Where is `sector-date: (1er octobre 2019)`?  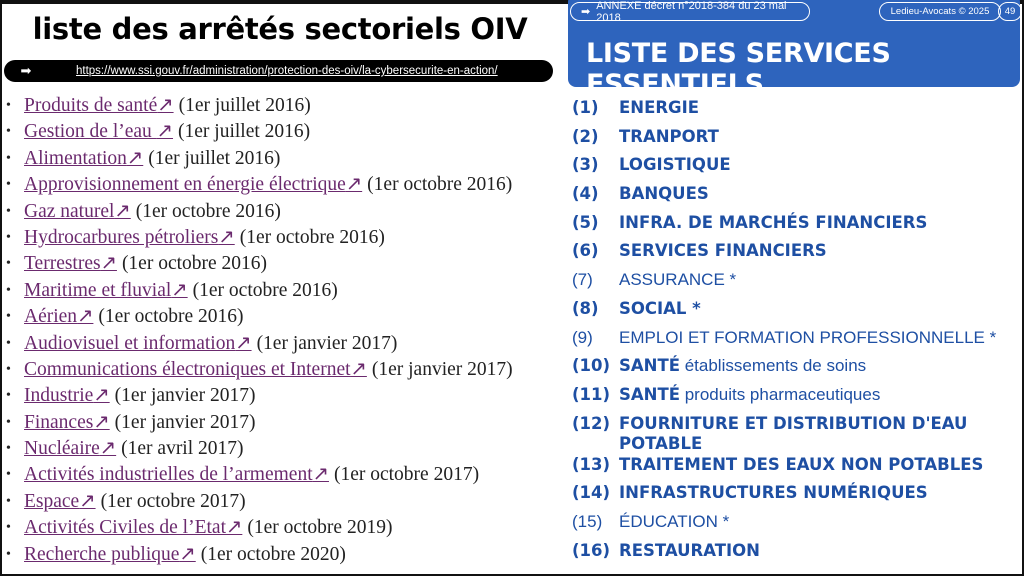 sector-date: (1er octobre 2019) is located at coordinates (320, 528).